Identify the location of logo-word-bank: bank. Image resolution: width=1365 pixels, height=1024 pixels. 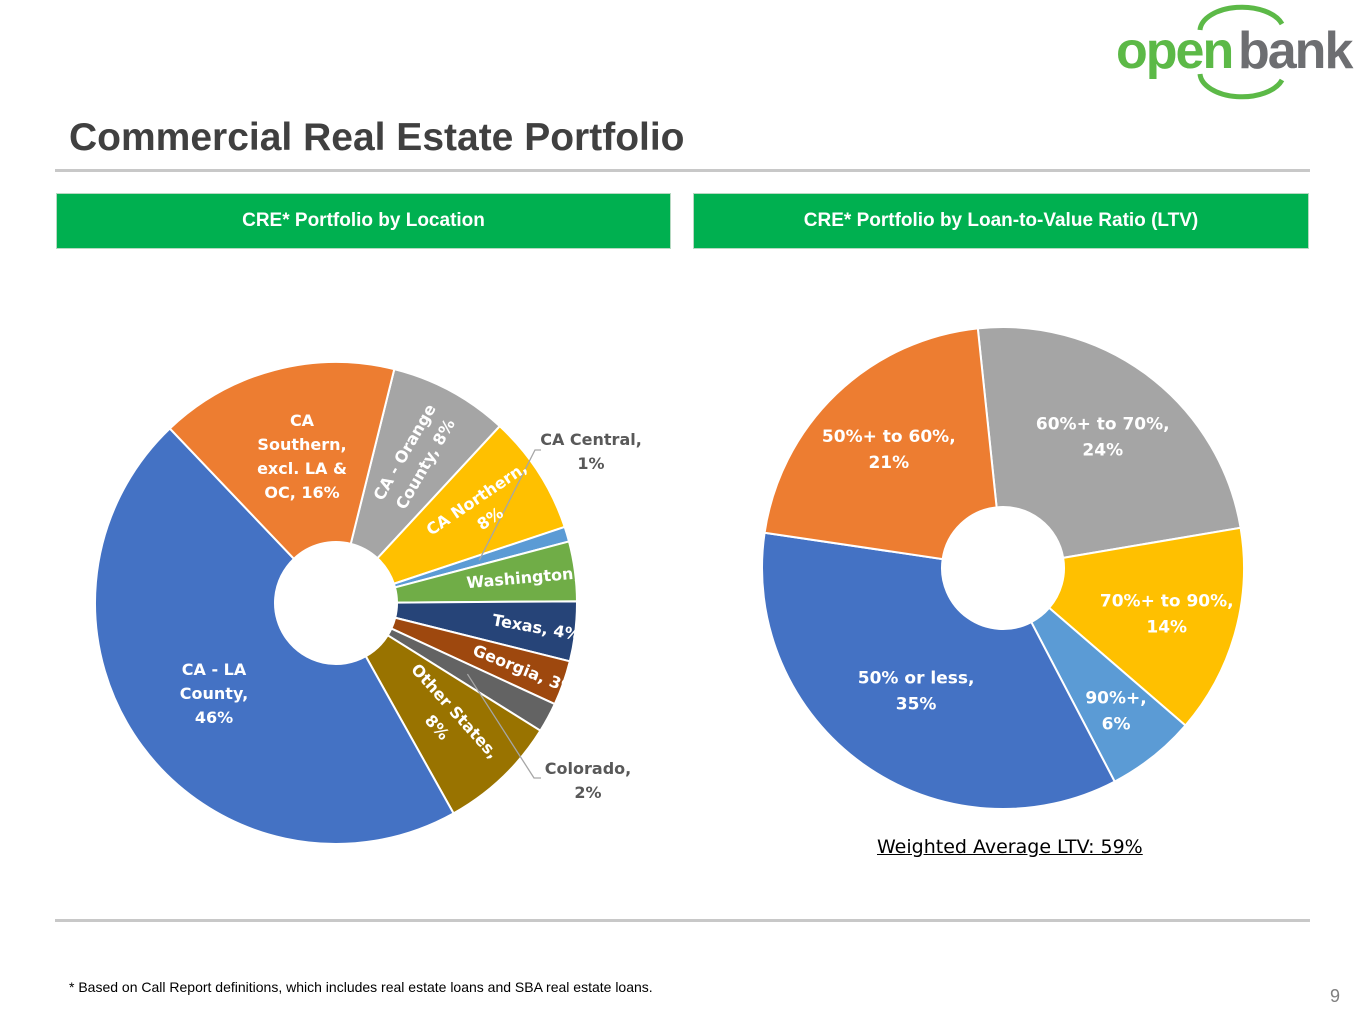
(1295, 51).